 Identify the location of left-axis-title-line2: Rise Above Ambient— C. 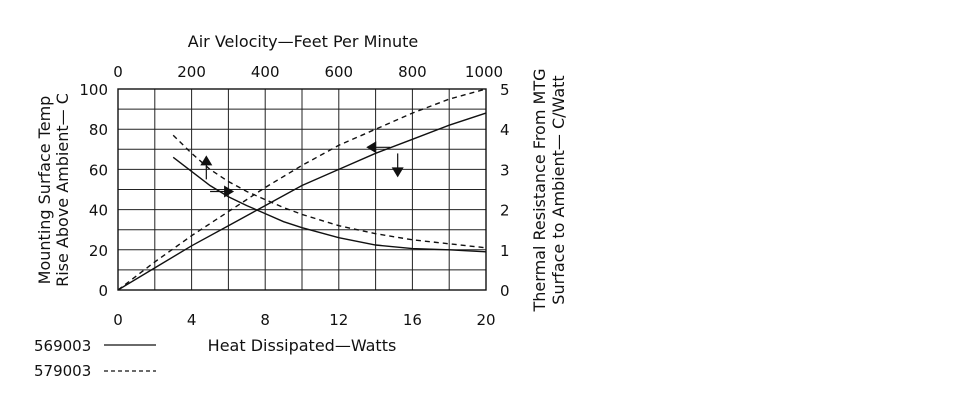
(62, 190).